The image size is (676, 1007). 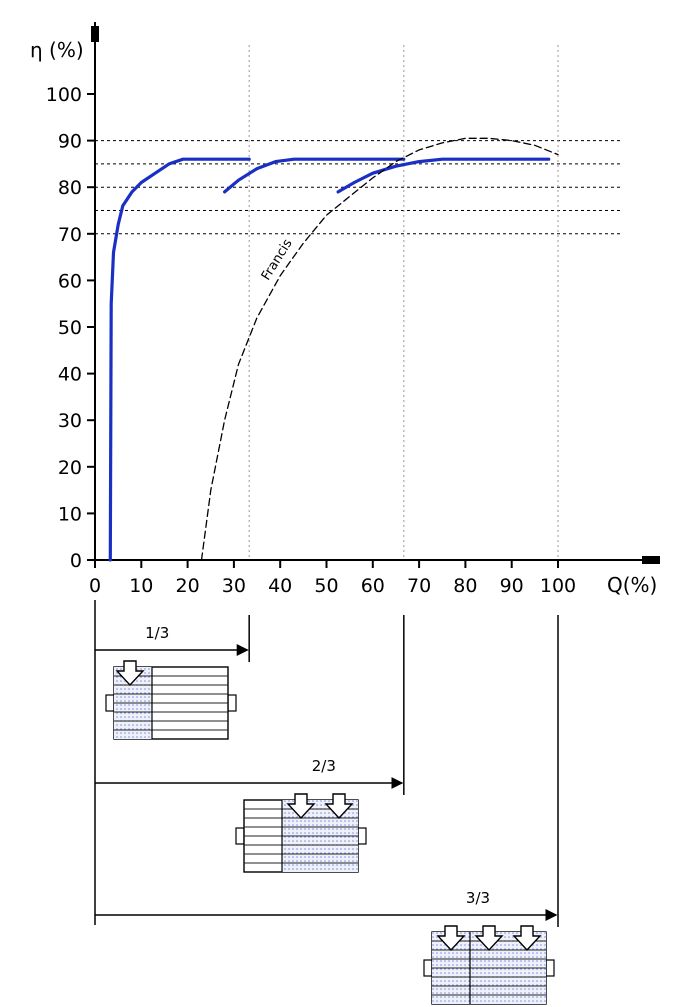 I want to click on fraction-label-3: 3/3, so click(x=478, y=898).